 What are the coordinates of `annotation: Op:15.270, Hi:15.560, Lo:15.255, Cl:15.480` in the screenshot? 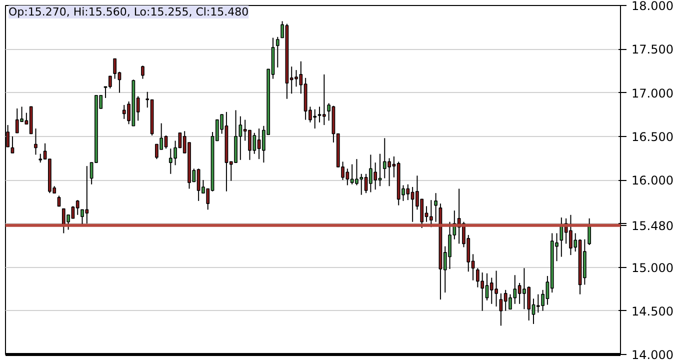 It's located at (128, 12).